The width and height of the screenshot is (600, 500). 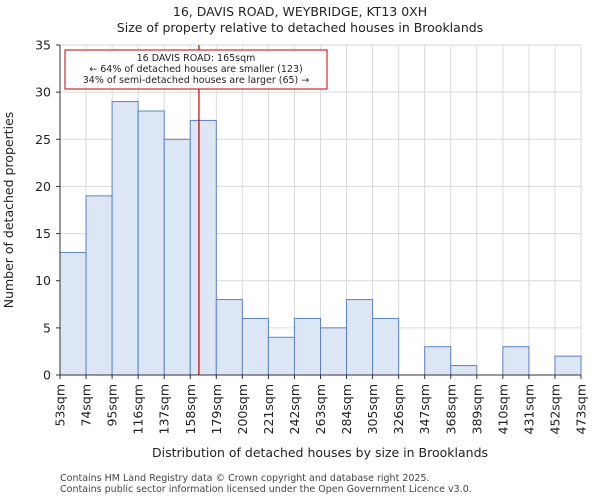 What do you see at coordinates (398, 409) in the screenshot?
I see `x-tick-label: 326sqm` at bounding box center [398, 409].